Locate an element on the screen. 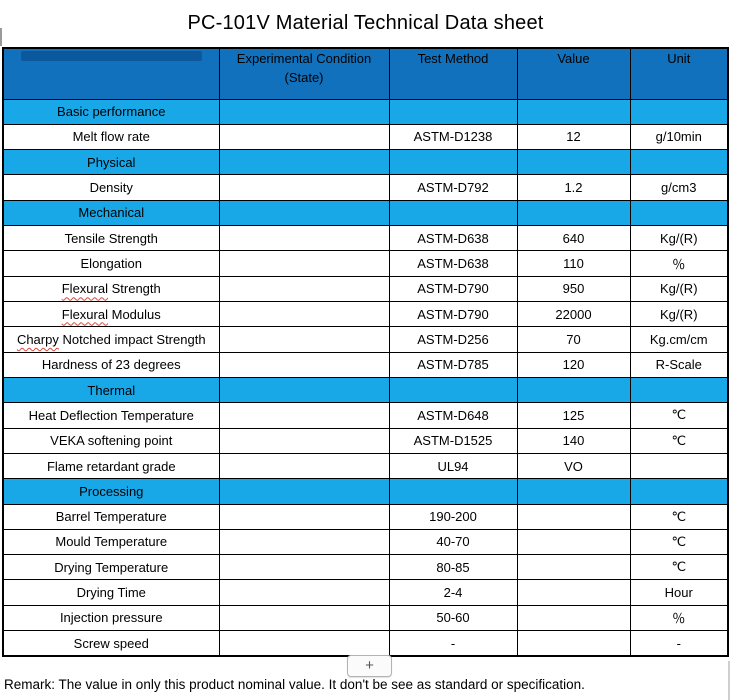  value-cell: 950 is located at coordinates (573, 289).